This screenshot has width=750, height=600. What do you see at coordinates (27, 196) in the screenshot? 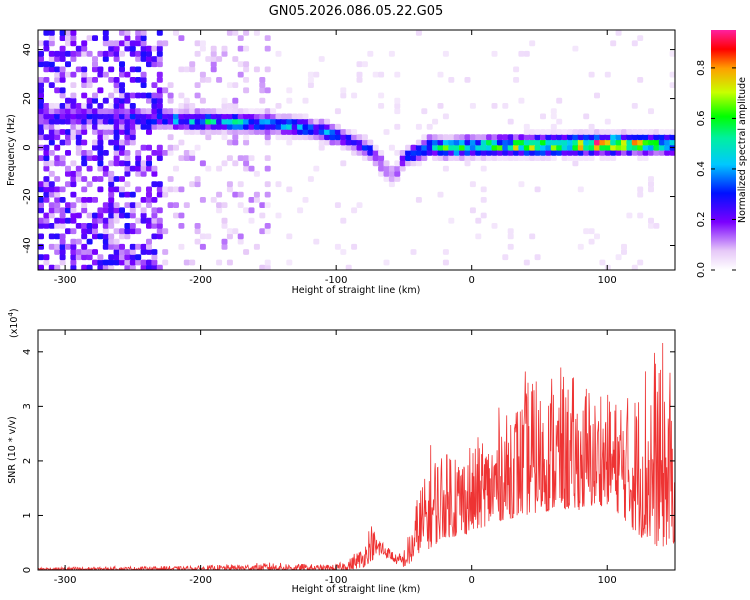
I see `y-tick-label: -20` at bounding box center [27, 196].